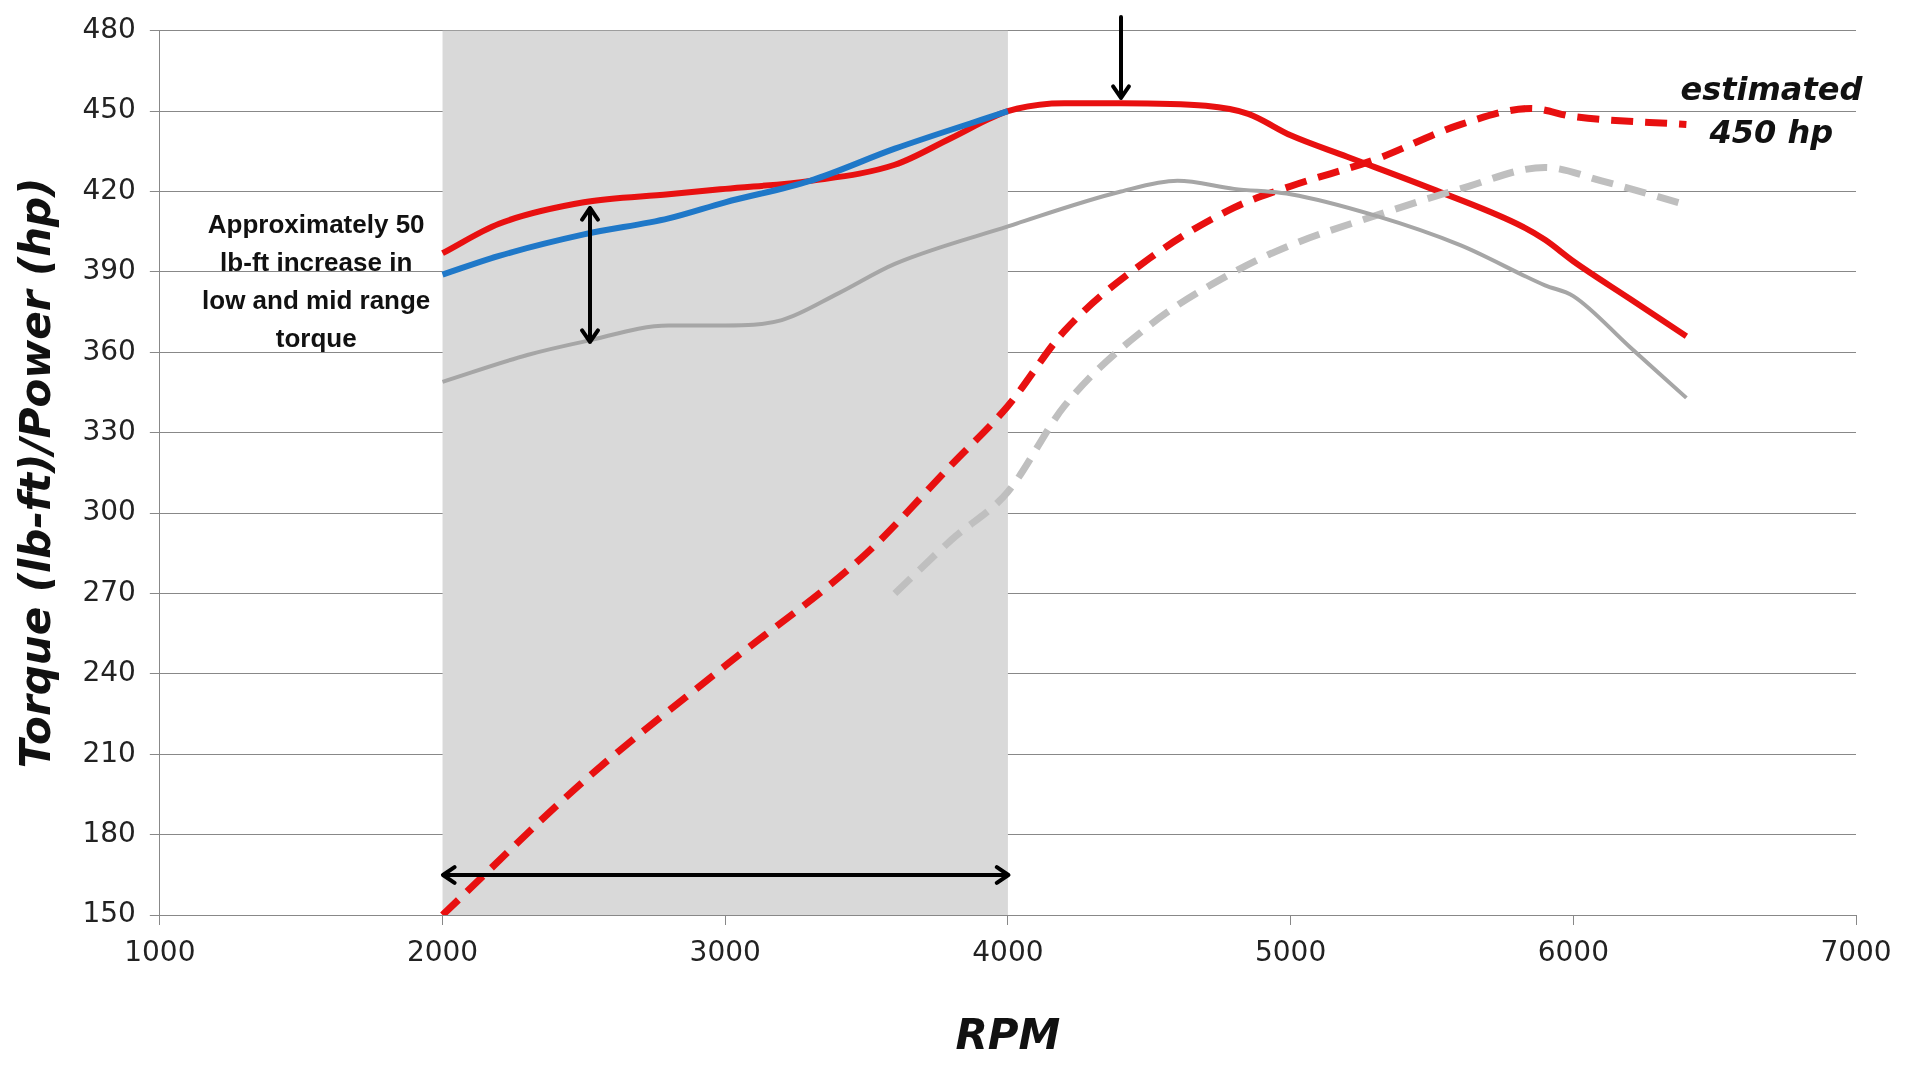 The width and height of the screenshot is (1906, 1077). What do you see at coordinates (160, 952) in the screenshot?
I see `x-tick-label: 1000` at bounding box center [160, 952].